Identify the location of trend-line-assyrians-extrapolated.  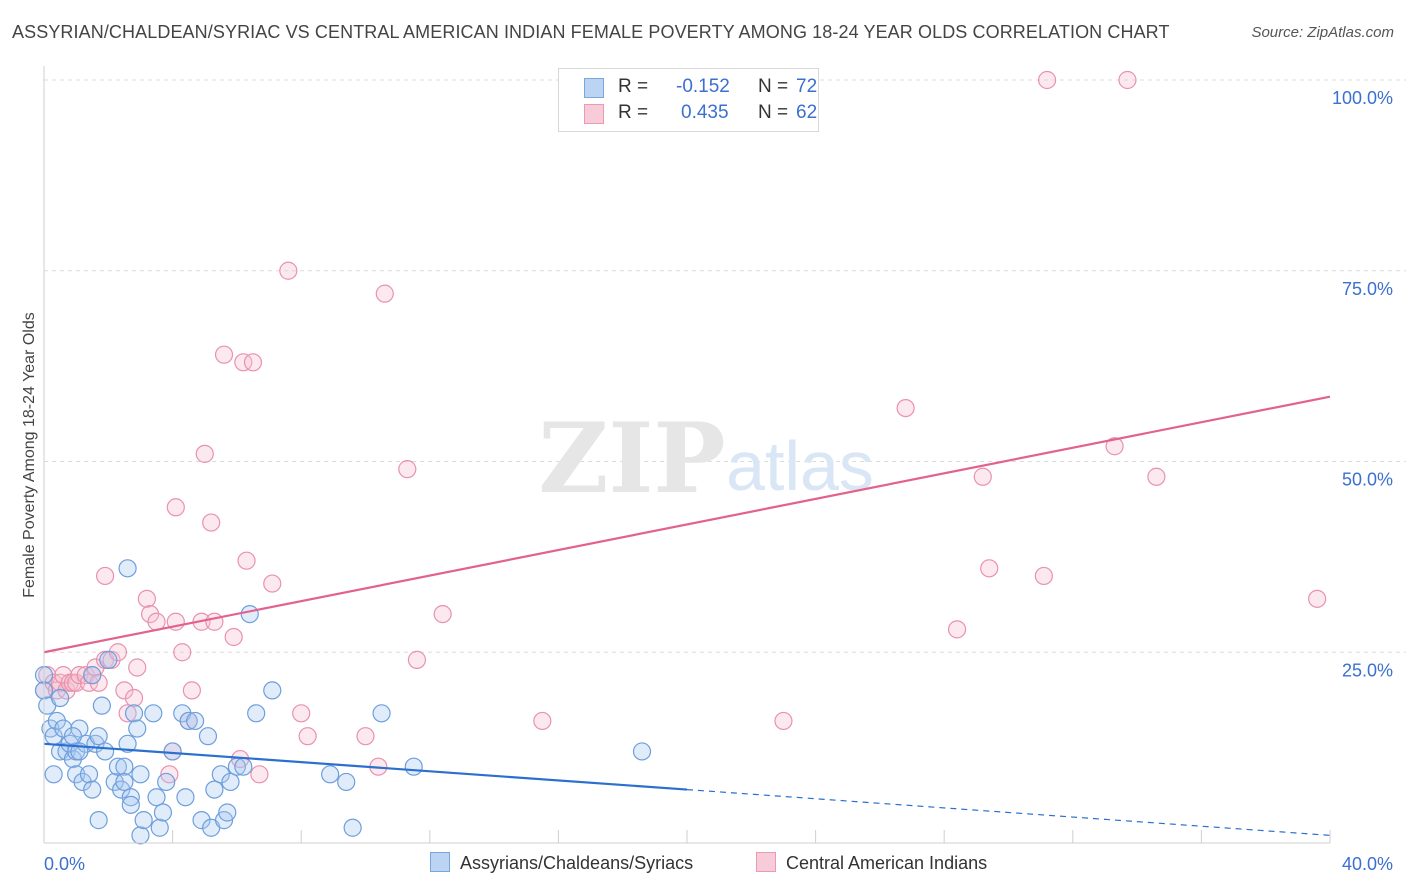
(1008, 812).